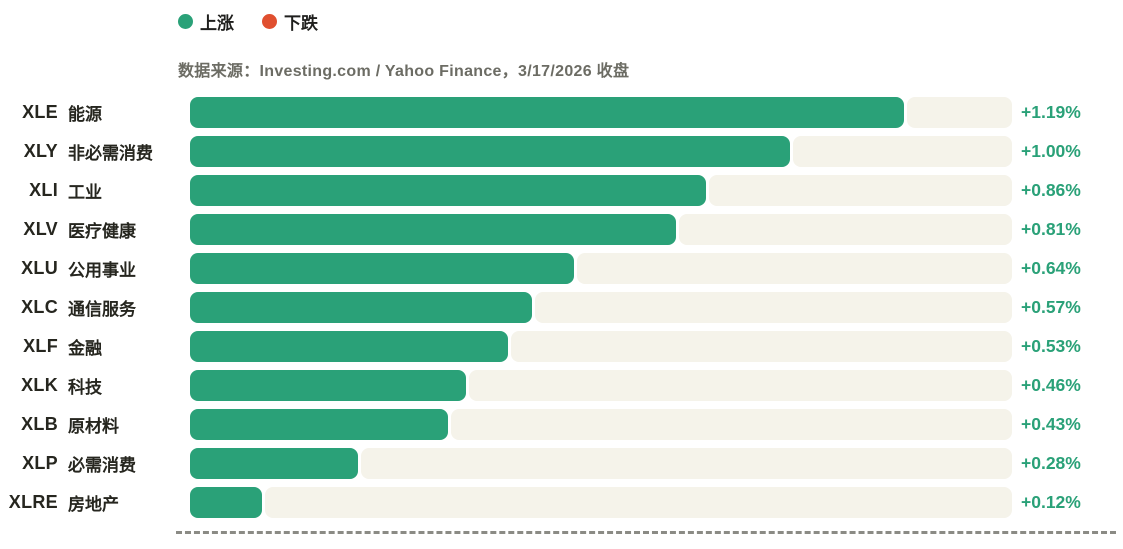  I want to click on legend-up-label: 上涨, so click(217, 23).